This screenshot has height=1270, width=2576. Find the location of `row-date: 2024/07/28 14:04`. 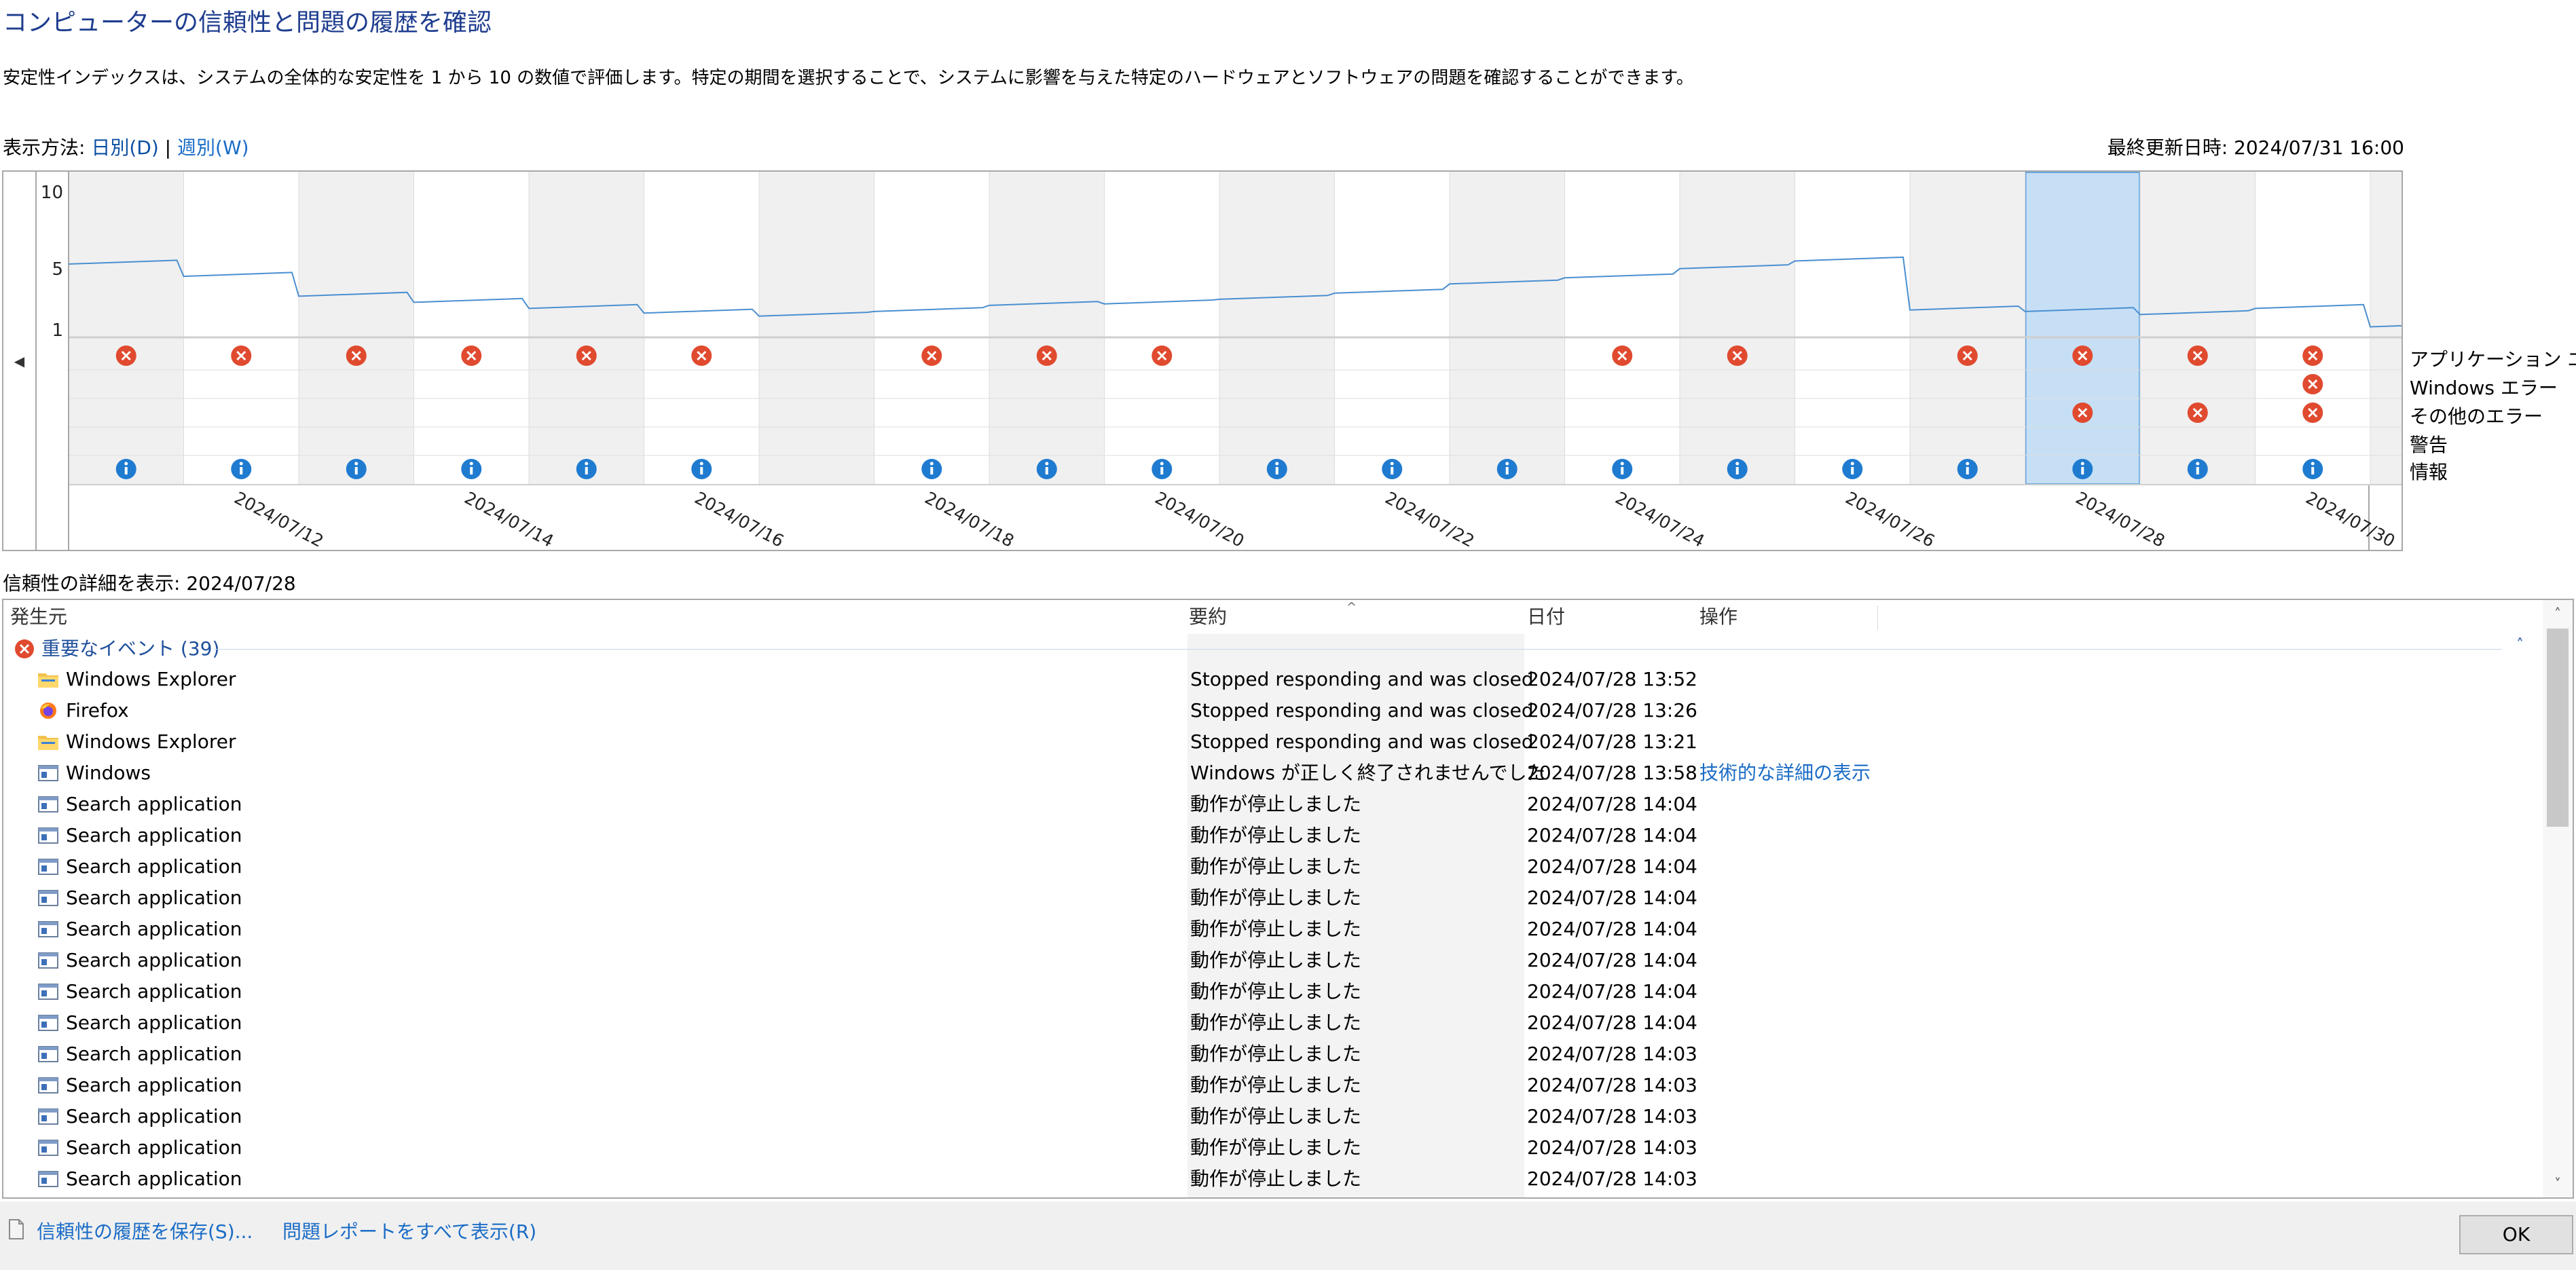

row-date: 2024/07/28 14:04 is located at coordinates (1612, 835).